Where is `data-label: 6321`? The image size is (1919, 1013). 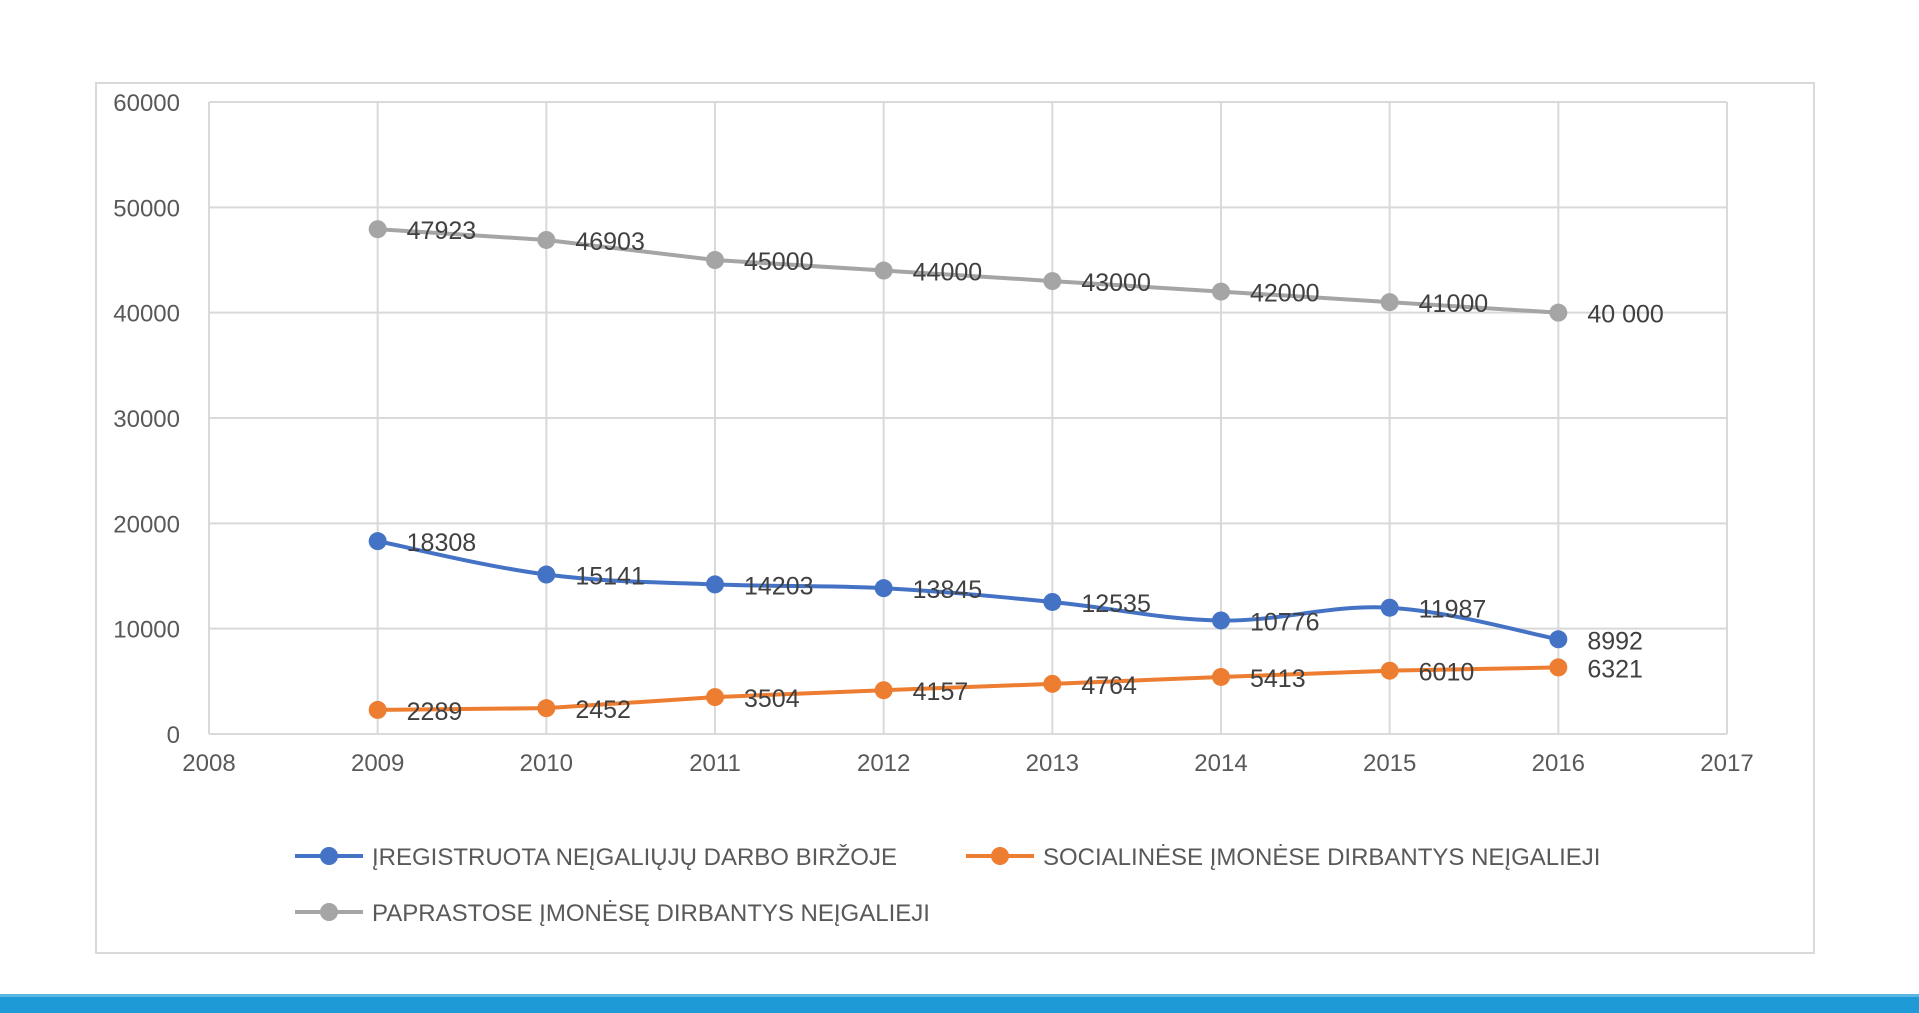 data-label: 6321 is located at coordinates (1615, 669).